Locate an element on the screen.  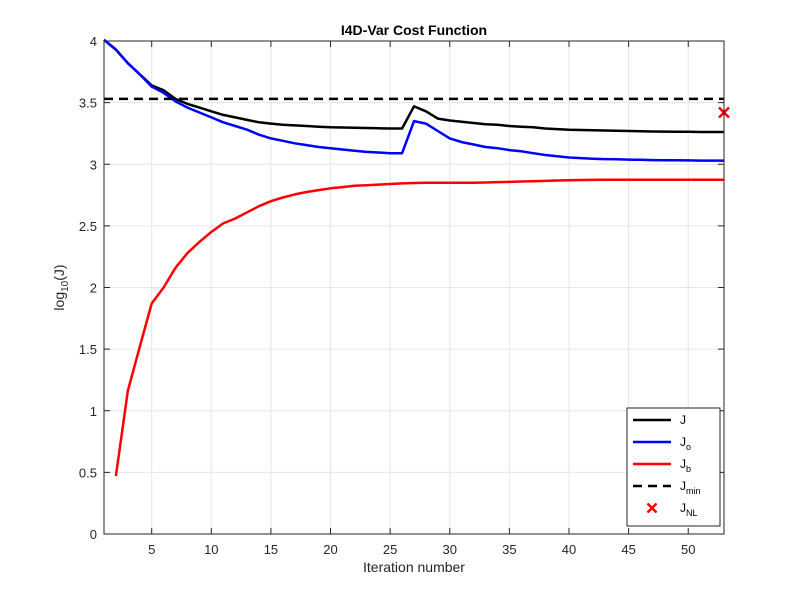
x-tick-label: 35 is located at coordinates (509, 549).